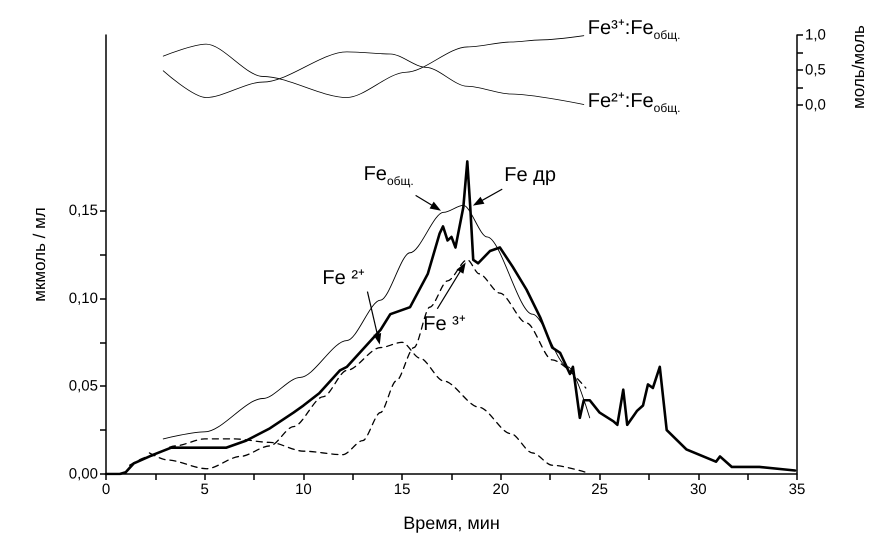 This screenshot has height=542, width=884. I want to click on y-tick-label: 0,10, so click(83, 298).